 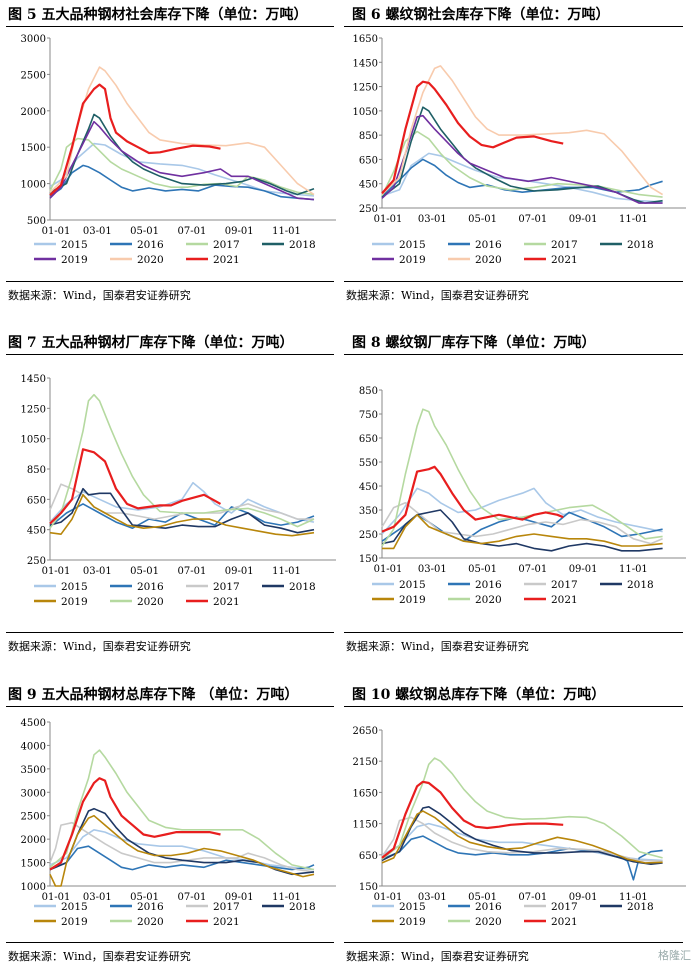 What do you see at coordinates (437, 646) in the screenshot?
I see `fig8-source: 数据来源：Wind，国泰君安证券研究` at bounding box center [437, 646].